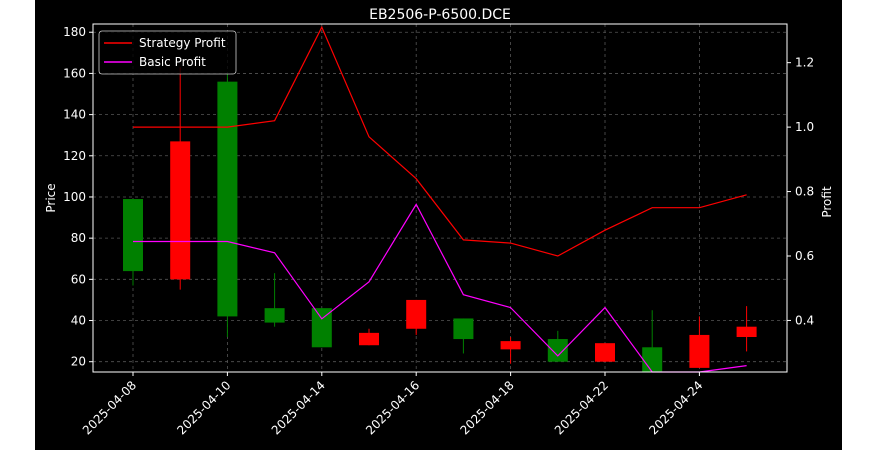 The height and width of the screenshot is (450, 878). What do you see at coordinates (74, 32) in the screenshot?
I see `y-tick-label-left: 180` at bounding box center [74, 32].